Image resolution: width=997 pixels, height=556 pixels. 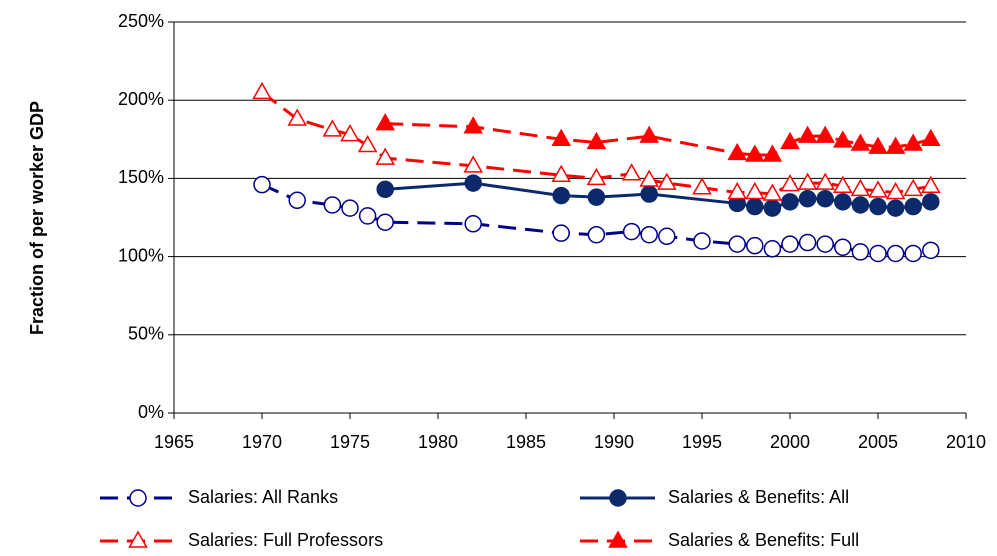 I want to click on x-tick-label: 1970, so click(x=262, y=442).